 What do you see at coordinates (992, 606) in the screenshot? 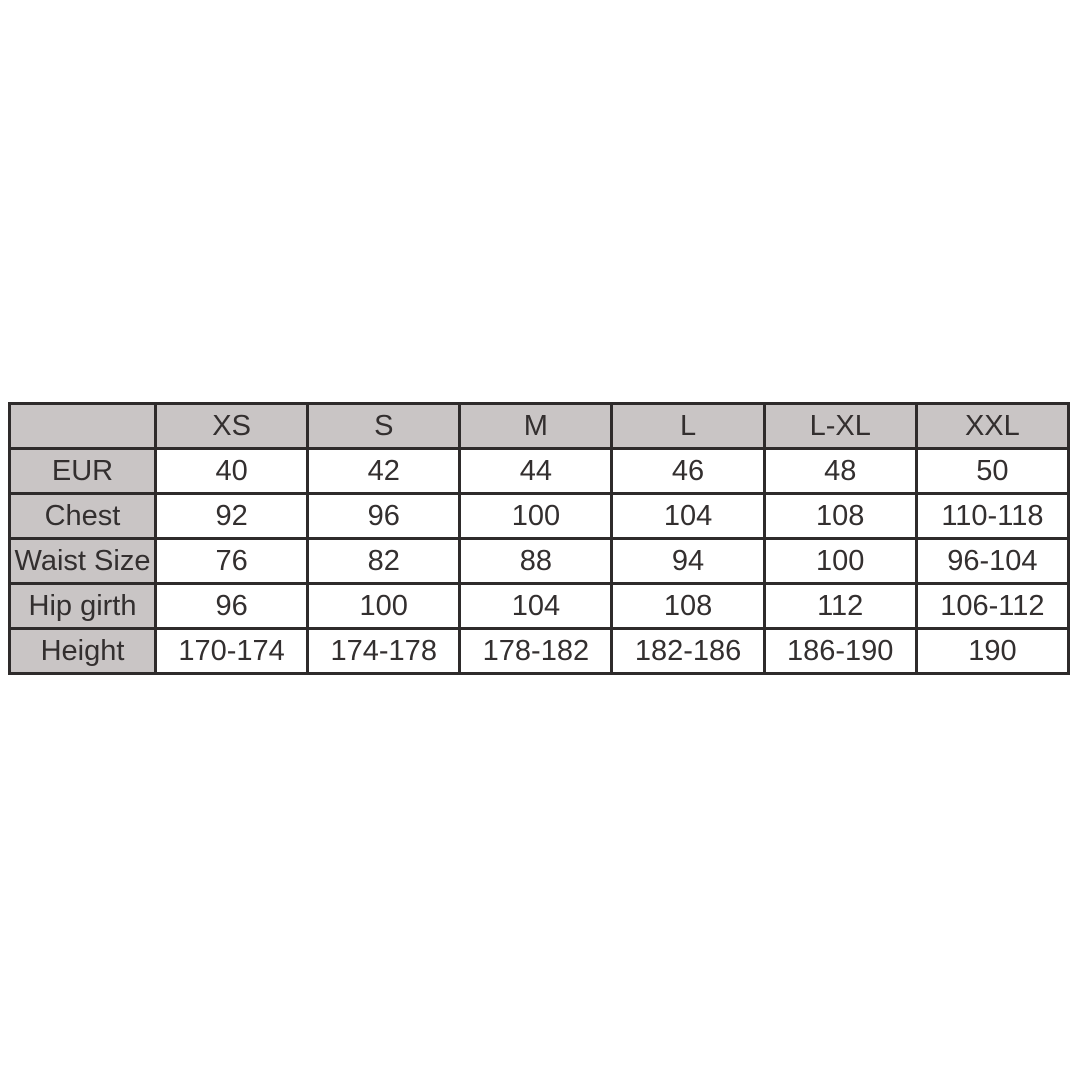
I see `table-cell: 106-112` at bounding box center [992, 606].